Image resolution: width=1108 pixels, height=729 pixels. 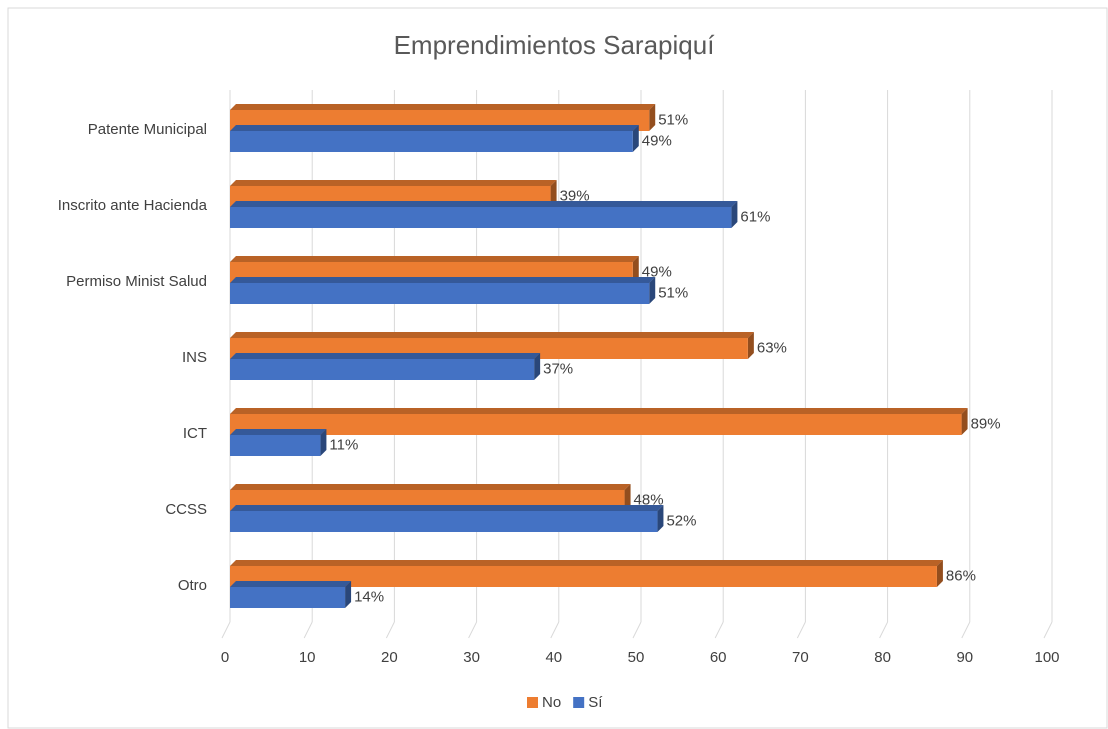 I want to click on y-tick-label: INS, so click(x=194, y=357).